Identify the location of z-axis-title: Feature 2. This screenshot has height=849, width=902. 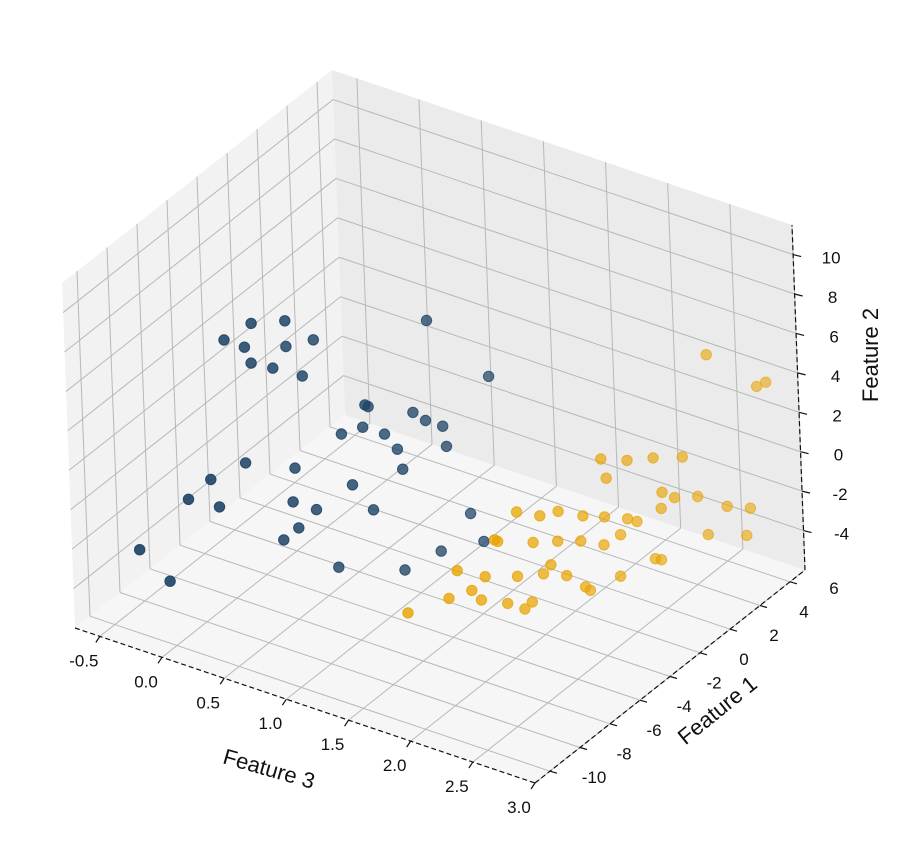
(870, 355).